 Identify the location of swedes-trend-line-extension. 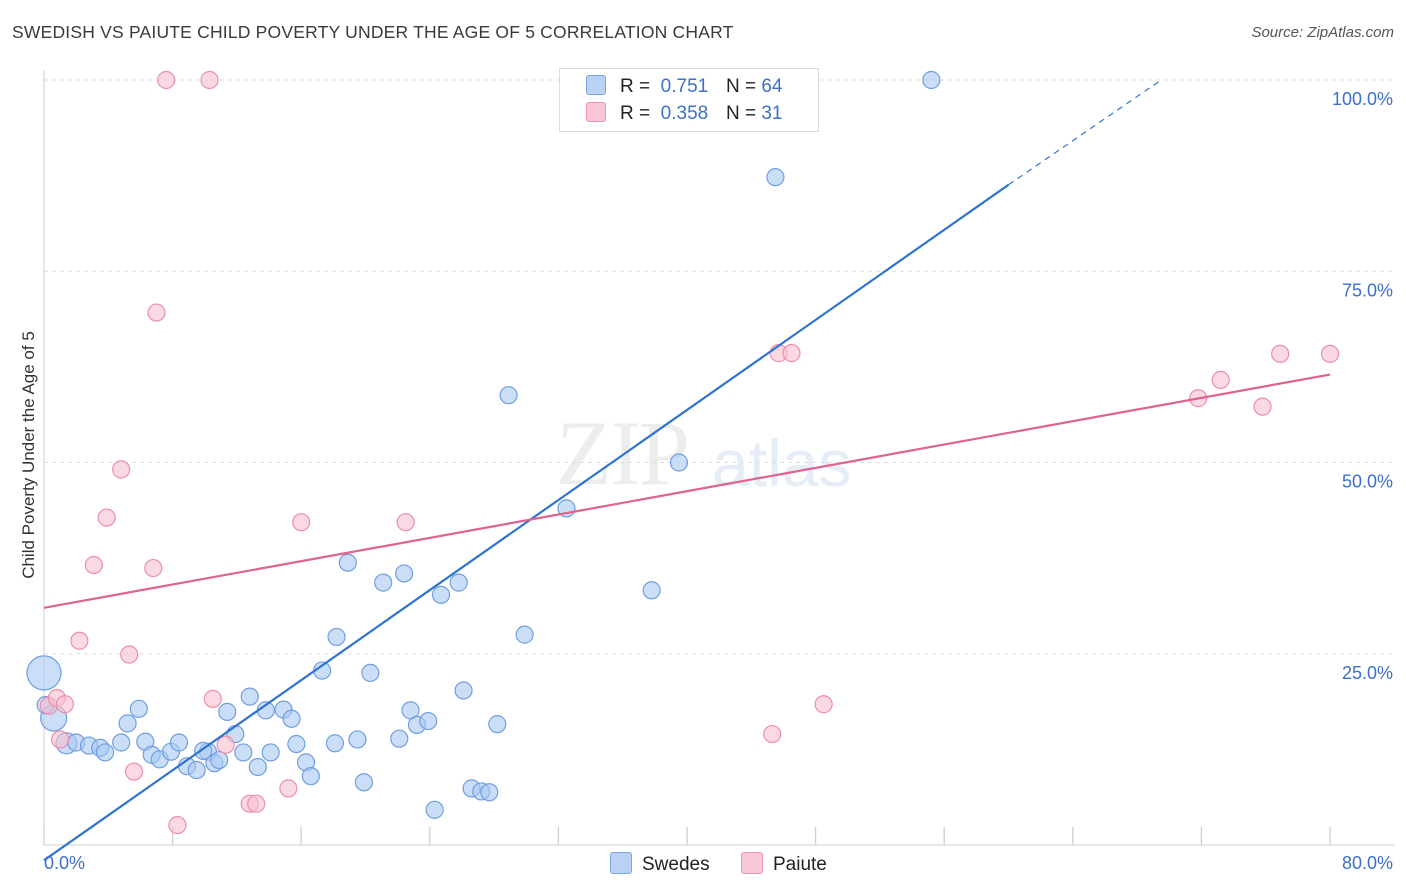
(1085, 132).